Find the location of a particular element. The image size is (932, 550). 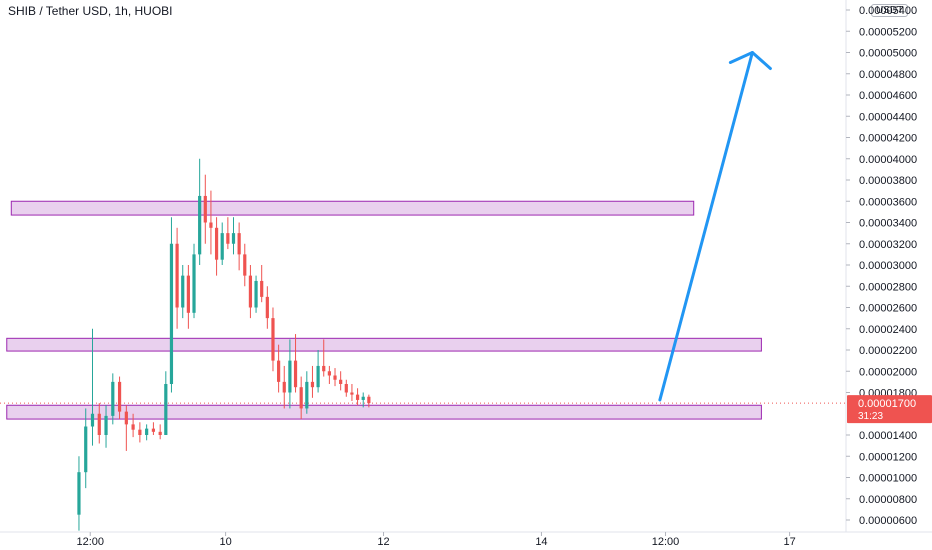

y-tick-label: 0.00004600 is located at coordinates (888, 96).